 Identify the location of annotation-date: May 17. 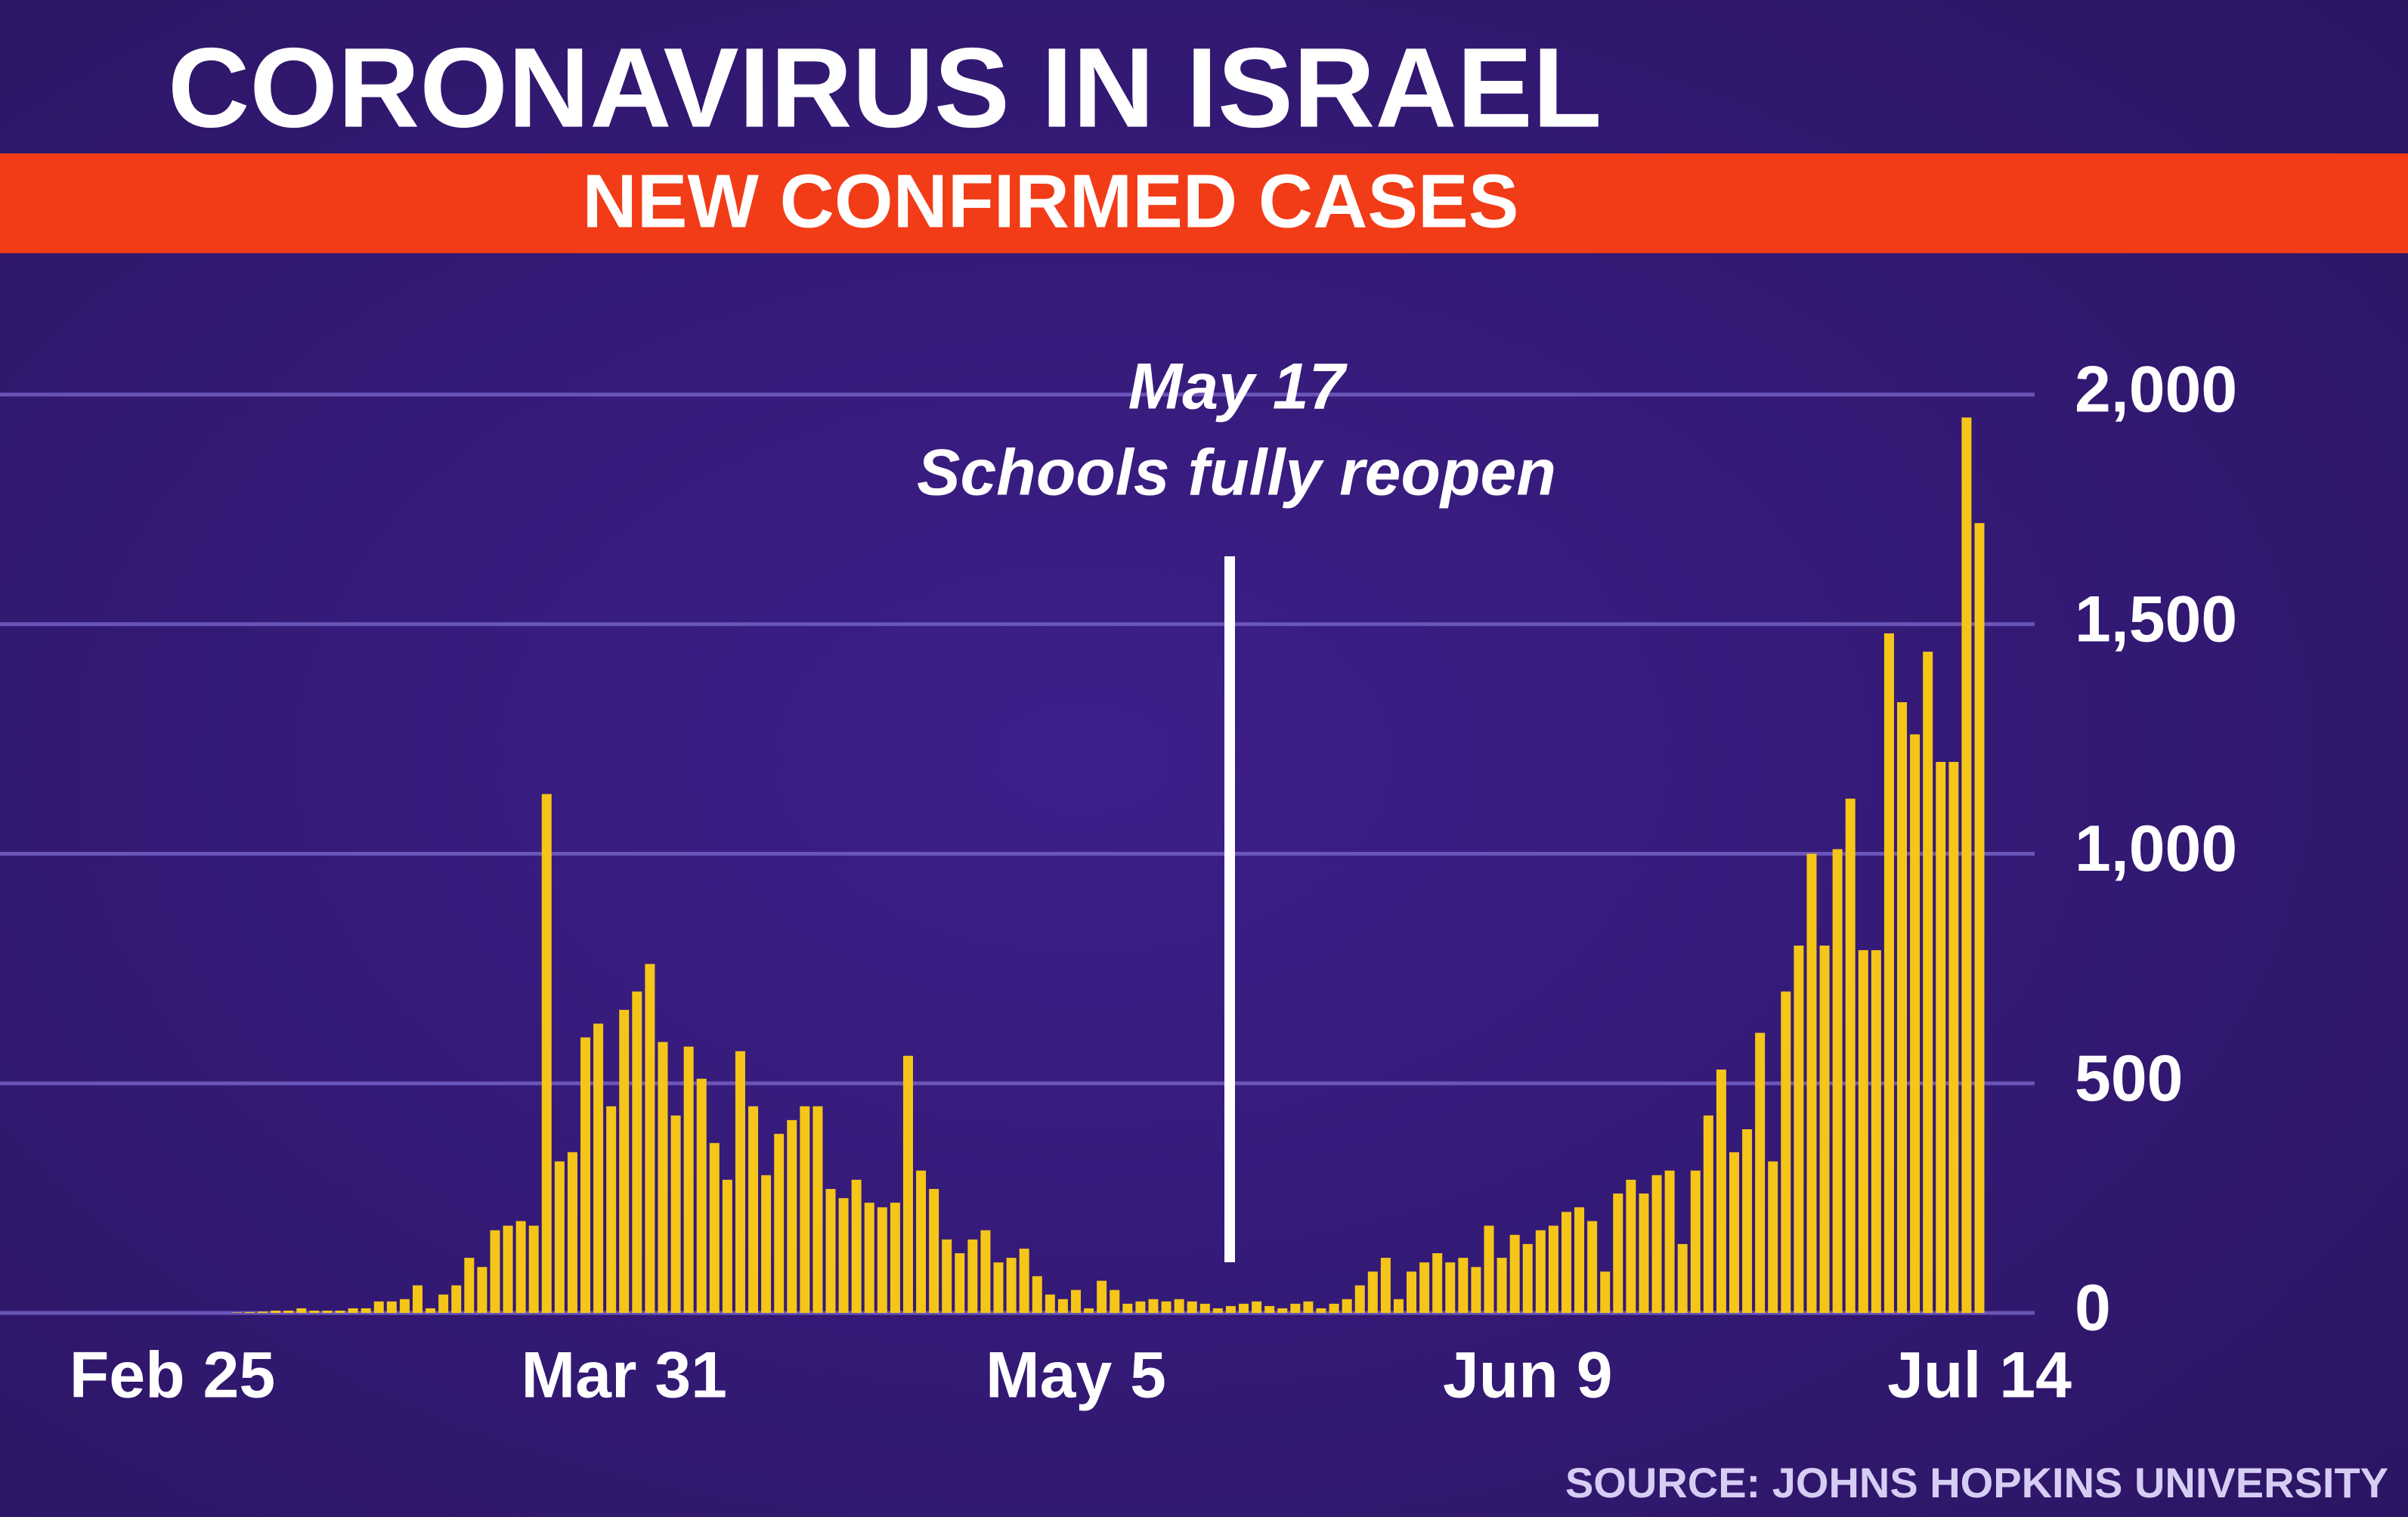
(1238, 387).